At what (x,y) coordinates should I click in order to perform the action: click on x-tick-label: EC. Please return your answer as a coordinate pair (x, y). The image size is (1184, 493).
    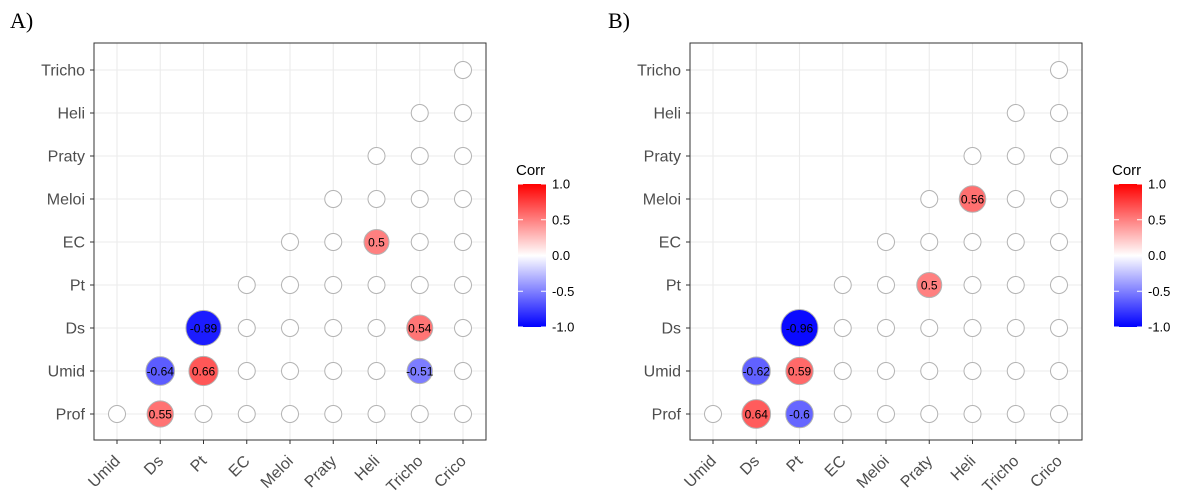
    Looking at the image, I should click on (240, 467).